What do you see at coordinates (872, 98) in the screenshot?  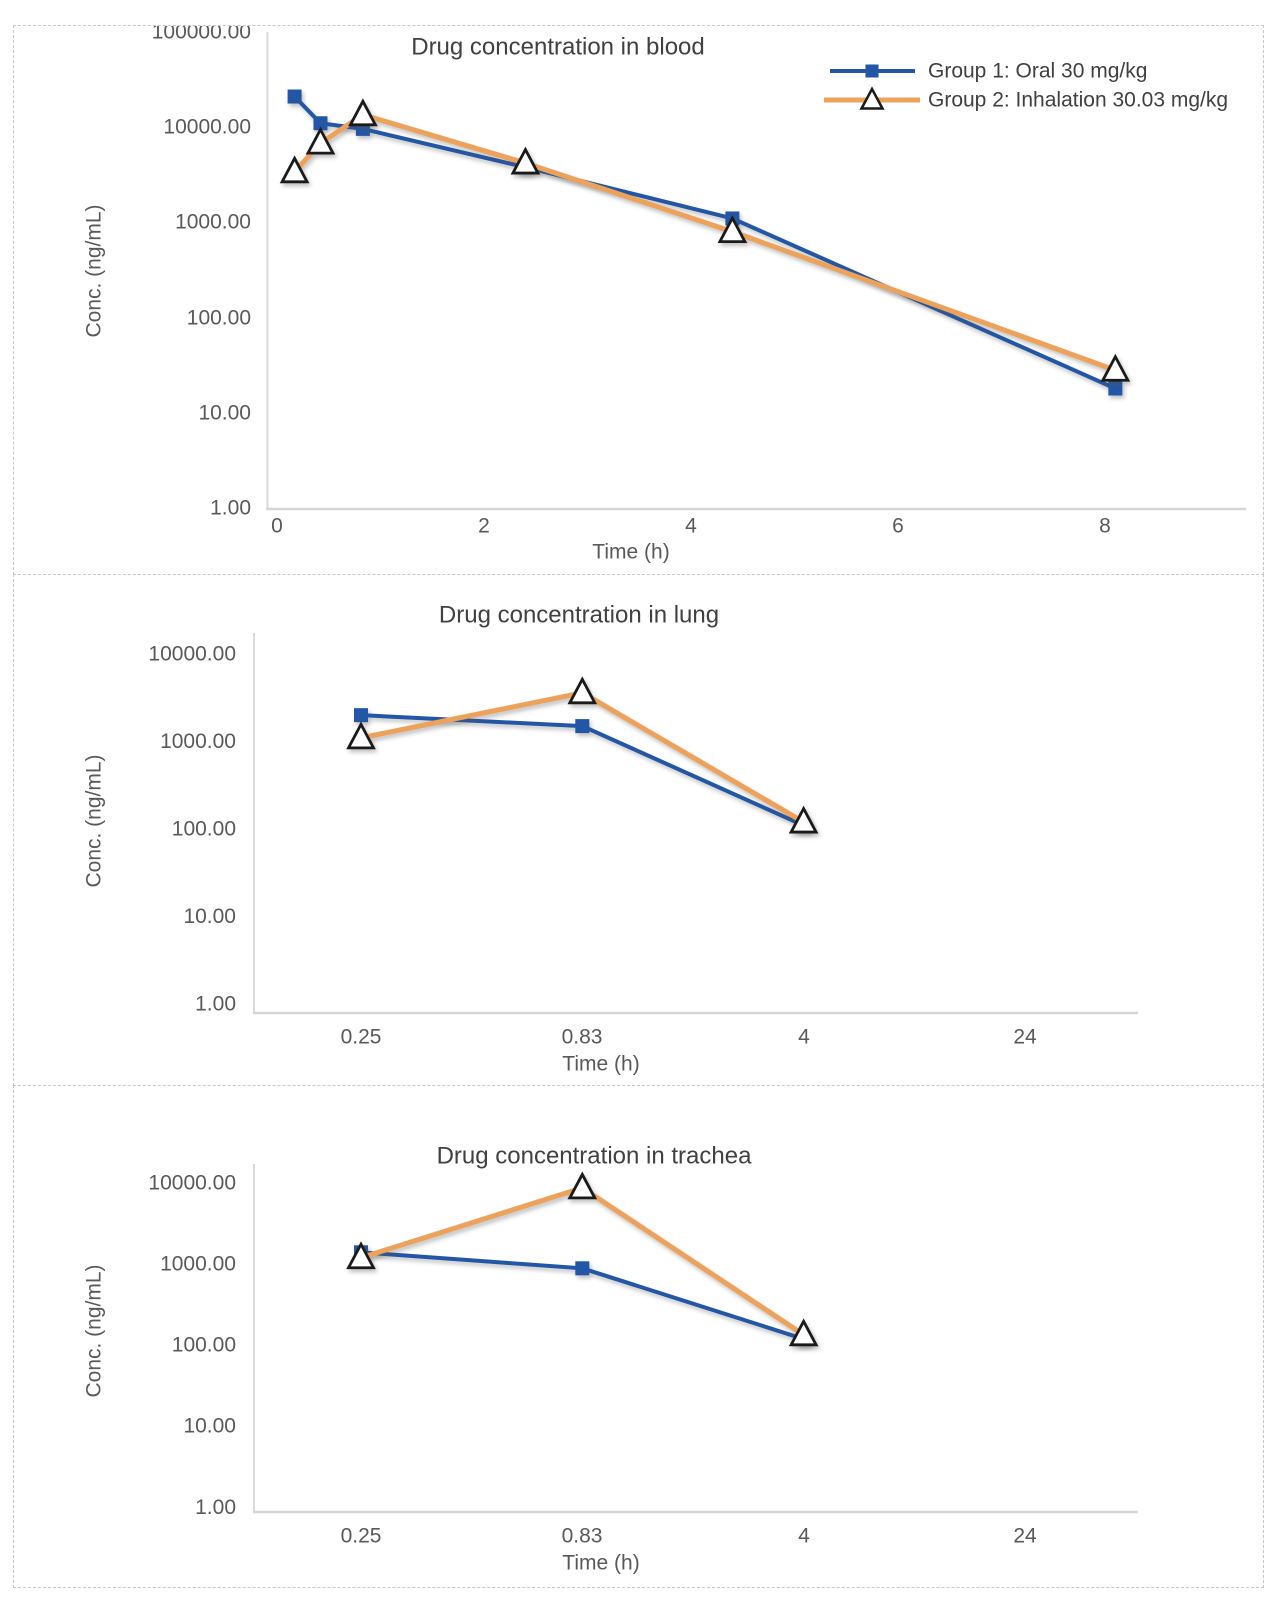 I see `legend-triangle-swatch` at bounding box center [872, 98].